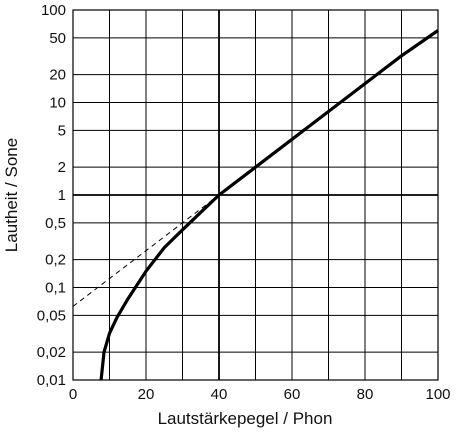 This screenshot has width=465, height=433. I want to click on y-tick-label: 5, so click(62, 130).